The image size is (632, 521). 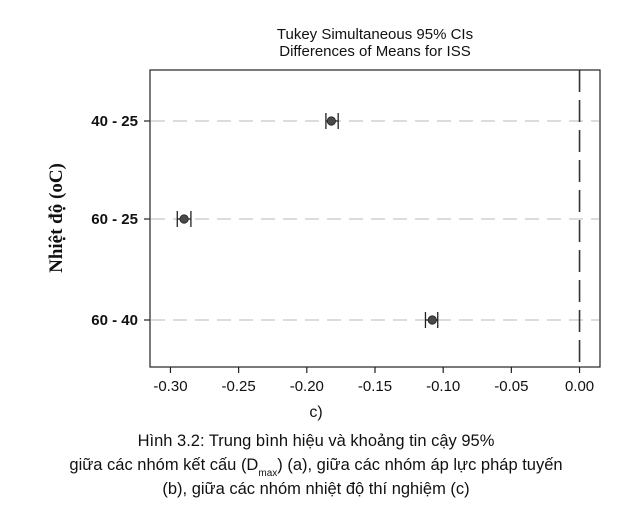 I want to click on chart-title-line-1: Tukey Simultaneous 95% CIs, so click(x=375, y=34).